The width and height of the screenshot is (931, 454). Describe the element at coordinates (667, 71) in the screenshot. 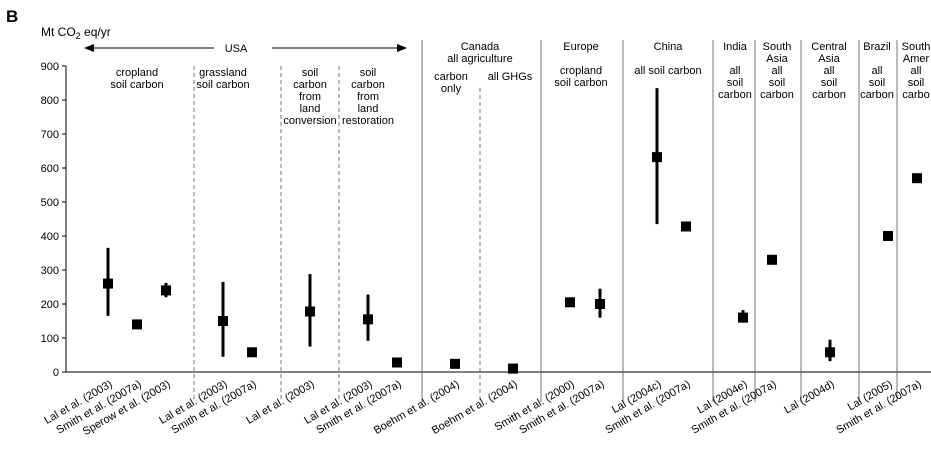

I see `group-label-line: all soil carbon` at that location.